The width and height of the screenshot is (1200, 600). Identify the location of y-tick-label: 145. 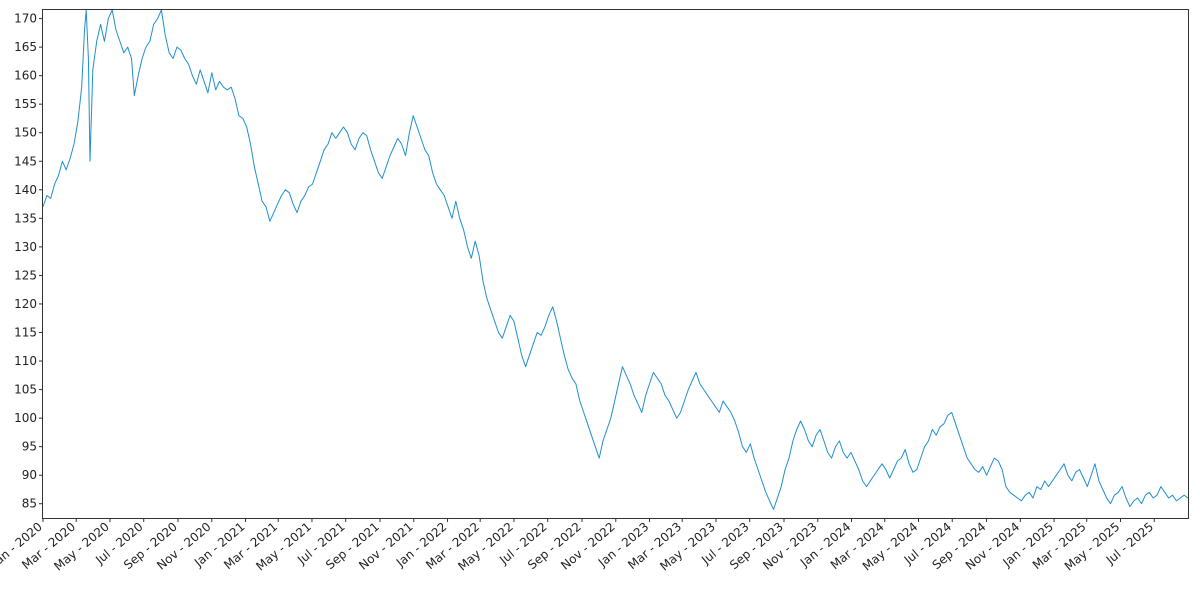
(25, 161).